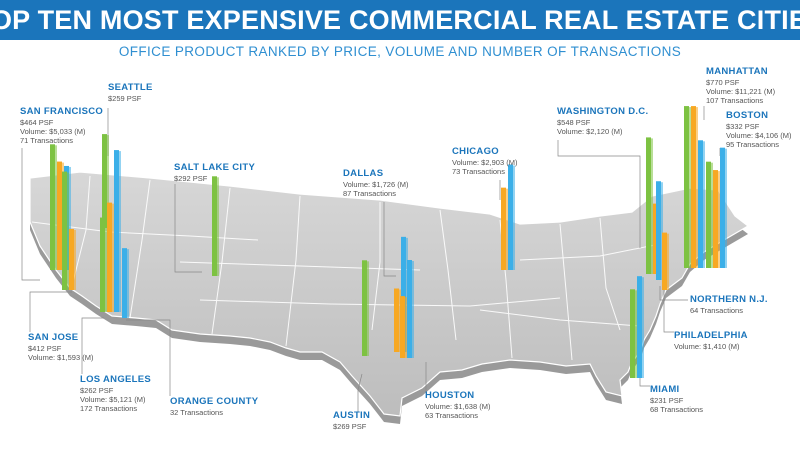 This screenshot has width=800, height=452. I want to click on bar-dallas-volume-millions, so click(397, 320).